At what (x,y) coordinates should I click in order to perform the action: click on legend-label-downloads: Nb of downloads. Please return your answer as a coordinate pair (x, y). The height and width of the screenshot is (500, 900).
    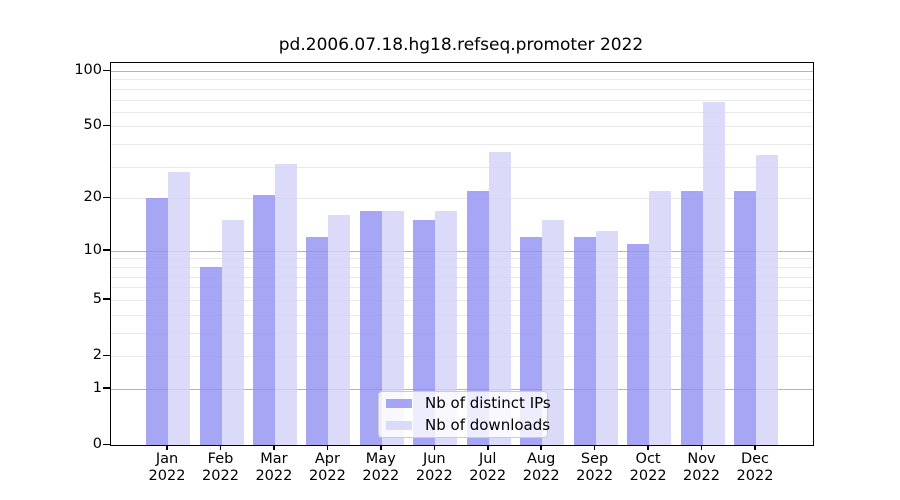
    Looking at the image, I should click on (488, 425).